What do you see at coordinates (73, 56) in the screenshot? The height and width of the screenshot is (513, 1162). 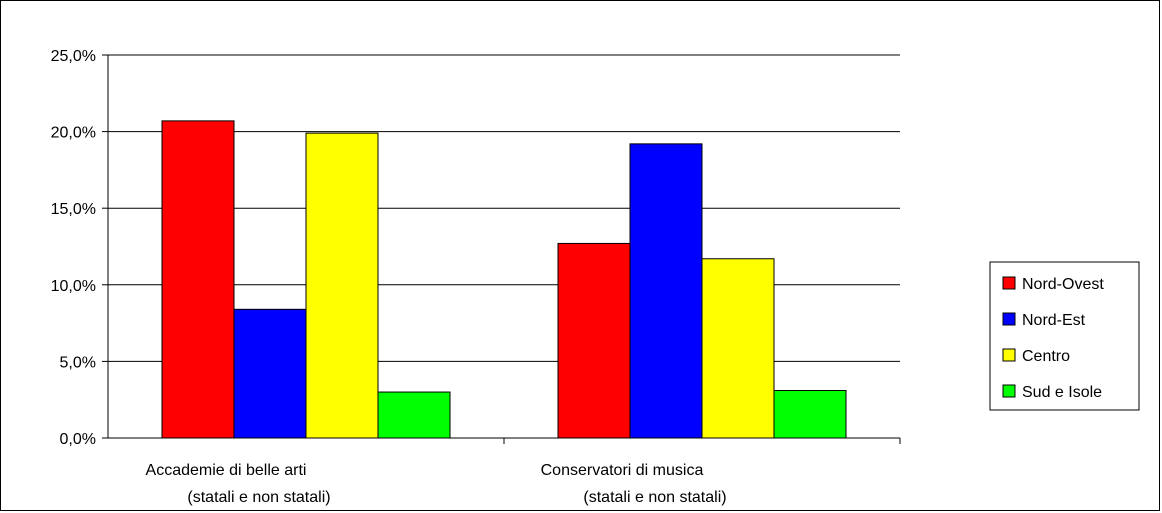 I see `y-tick-label: 25,0%` at bounding box center [73, 56].